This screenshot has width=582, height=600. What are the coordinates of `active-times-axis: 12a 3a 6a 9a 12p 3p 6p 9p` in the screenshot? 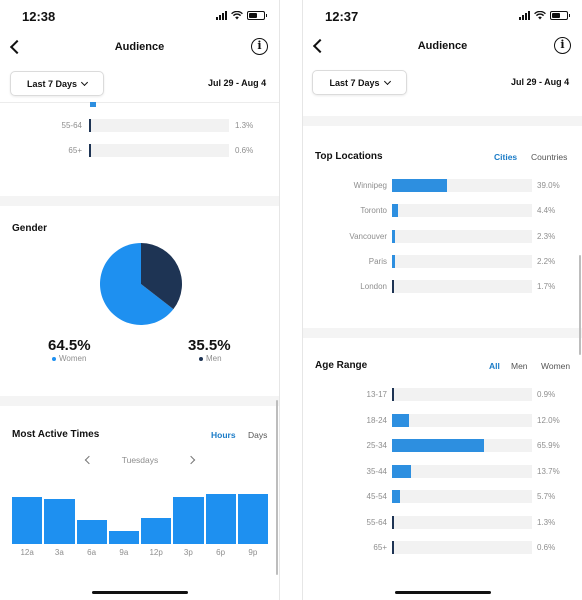 It's located at (141, 554).